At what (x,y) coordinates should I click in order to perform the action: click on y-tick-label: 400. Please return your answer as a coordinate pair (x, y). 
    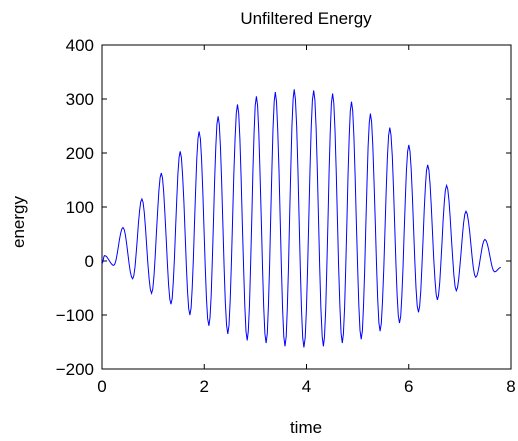
    Looking at the image, I should click on (80, 45).